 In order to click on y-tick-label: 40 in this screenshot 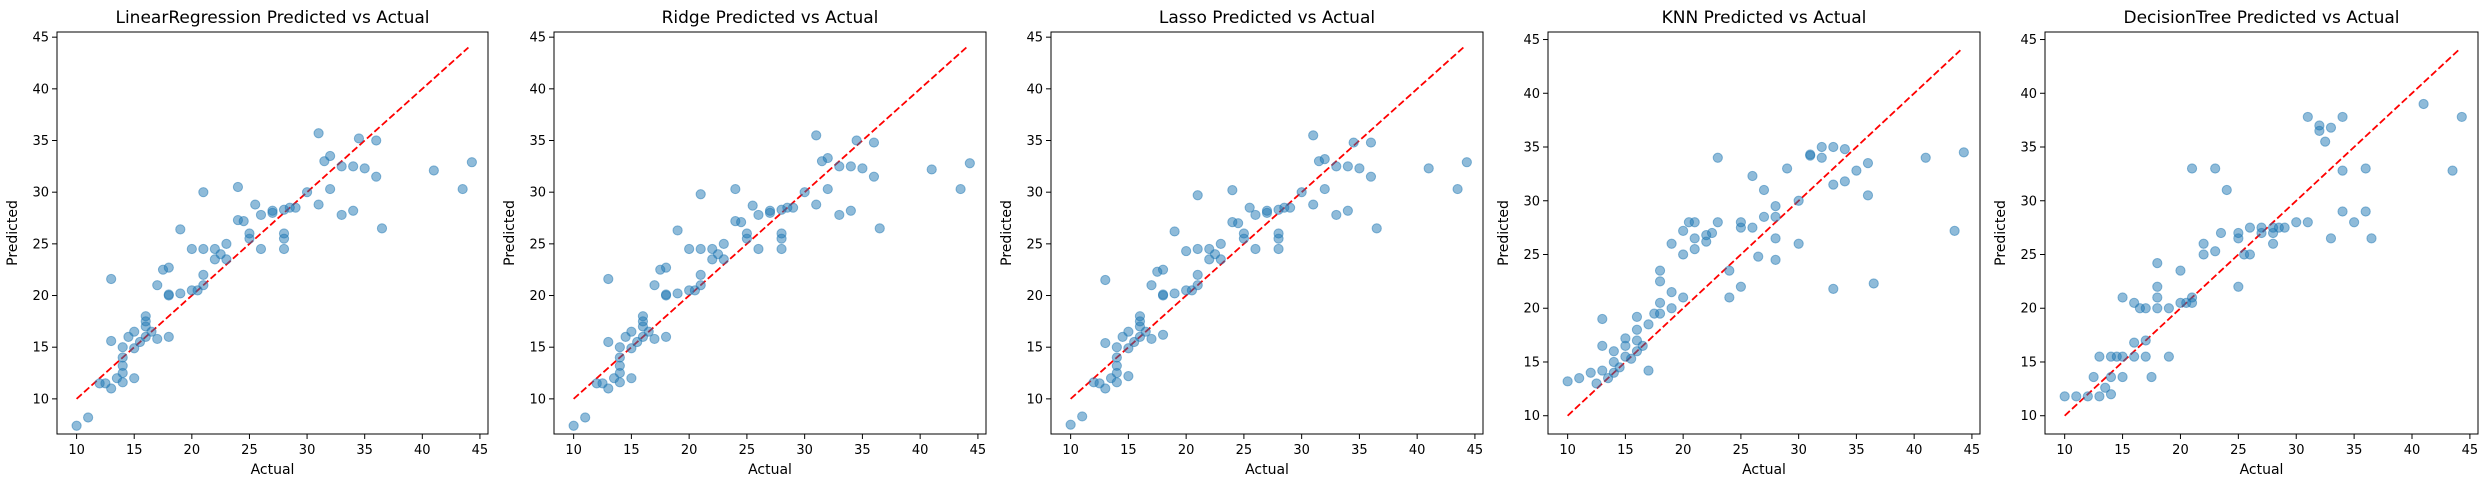, I will do `click(40, 89)`.